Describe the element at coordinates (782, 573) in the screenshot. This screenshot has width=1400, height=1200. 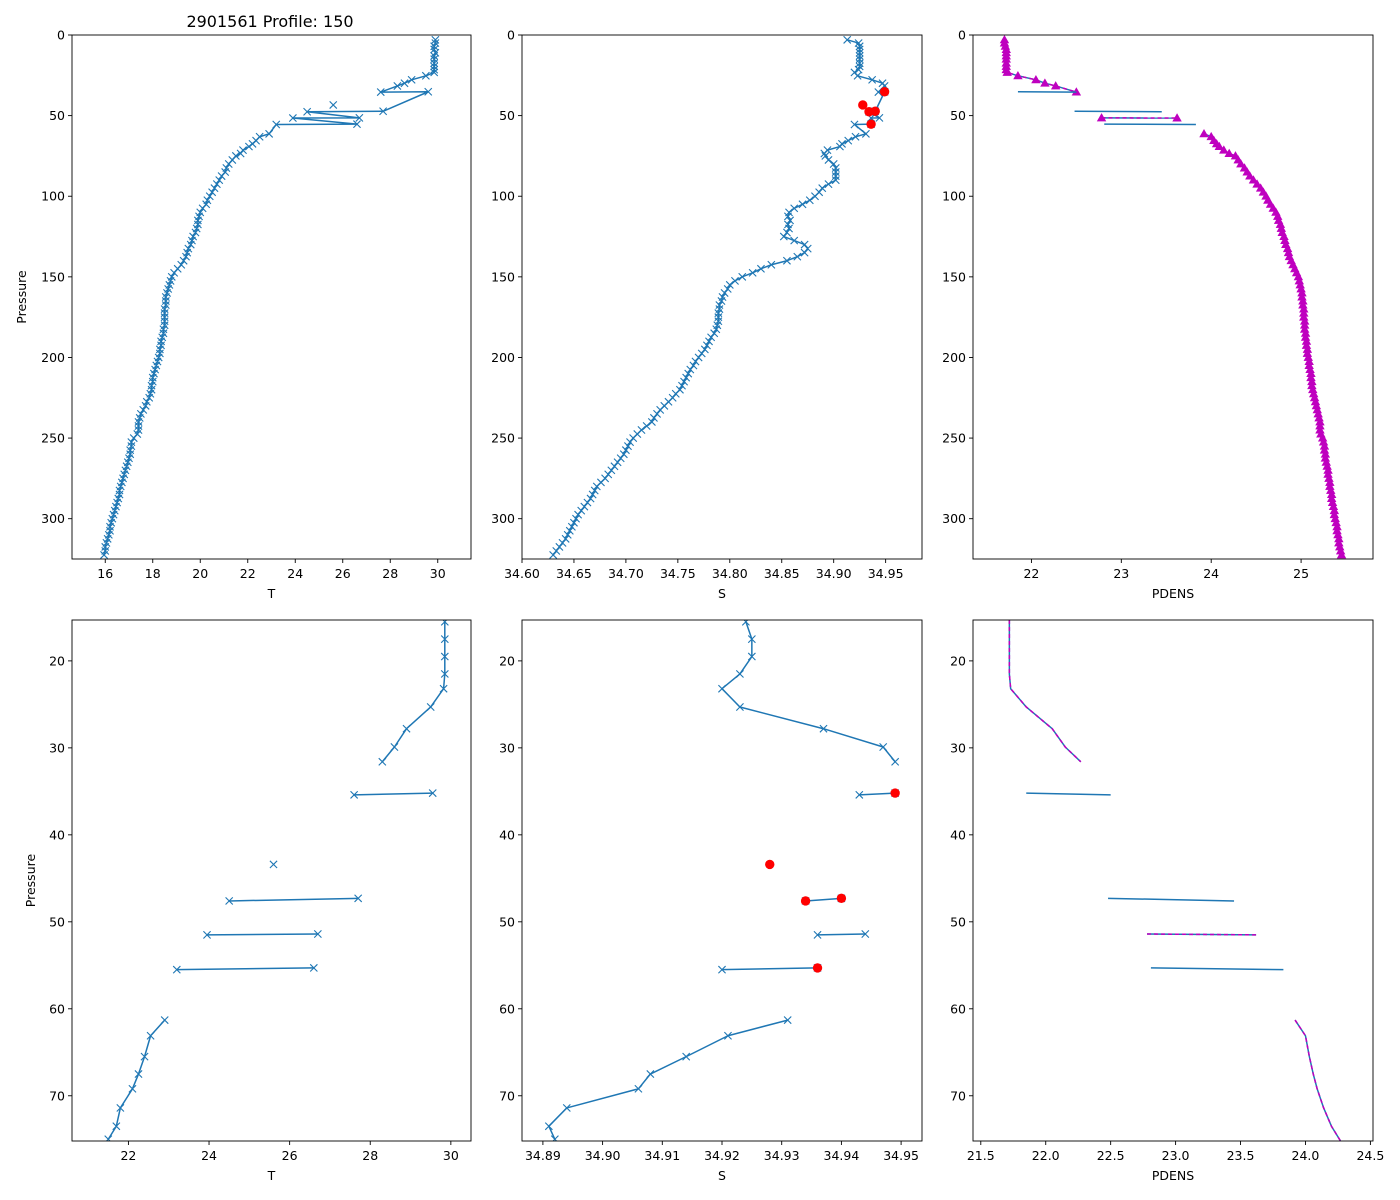
I see `x-tick-label: 34.85` at that location.